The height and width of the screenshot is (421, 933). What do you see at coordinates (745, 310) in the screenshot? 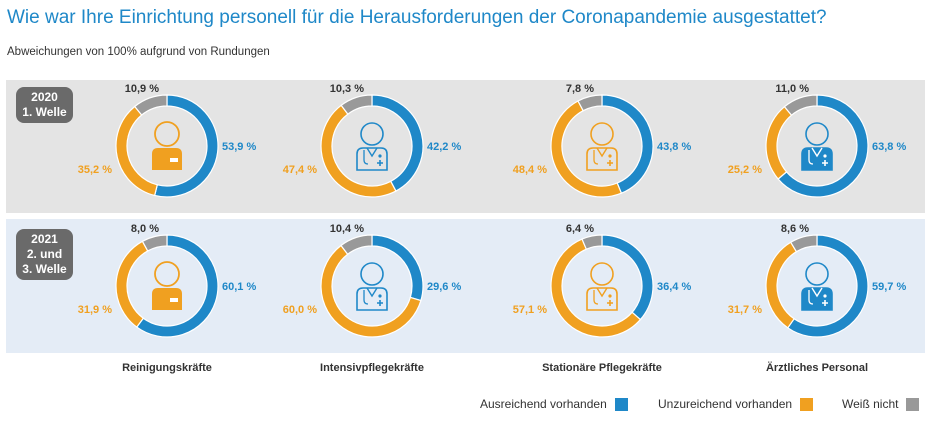
I see `value-label-unzureichend: 31,7 %` at bounding box center [745, 310].